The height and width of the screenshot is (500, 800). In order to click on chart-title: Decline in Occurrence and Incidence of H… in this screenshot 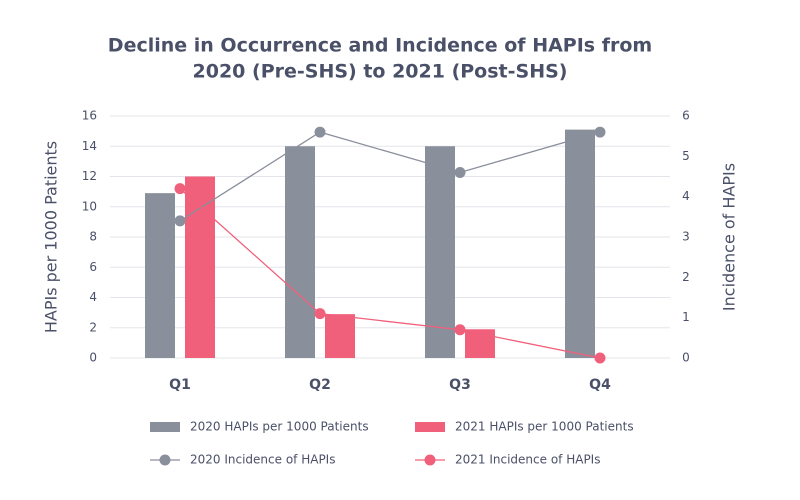, I will do `click(380, 46)`.